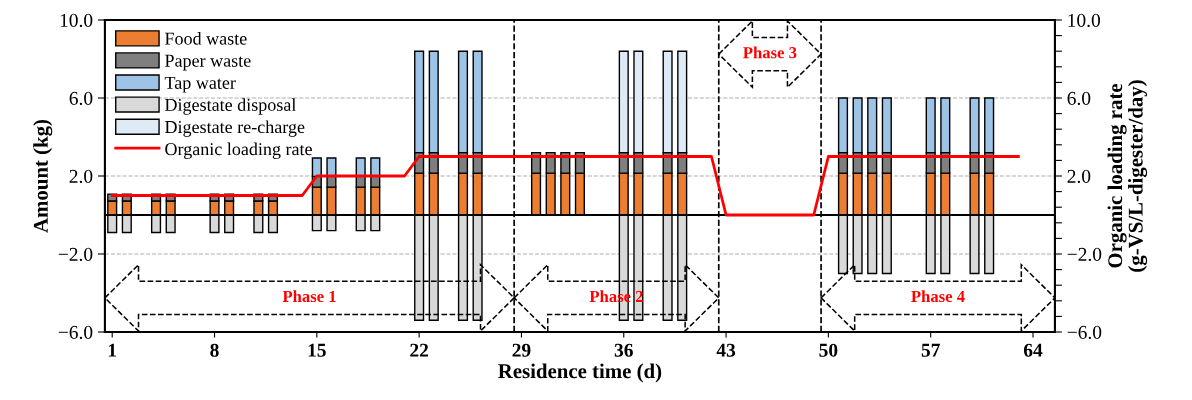  I want to click on x-tick-label: 43, so click(726, 350).